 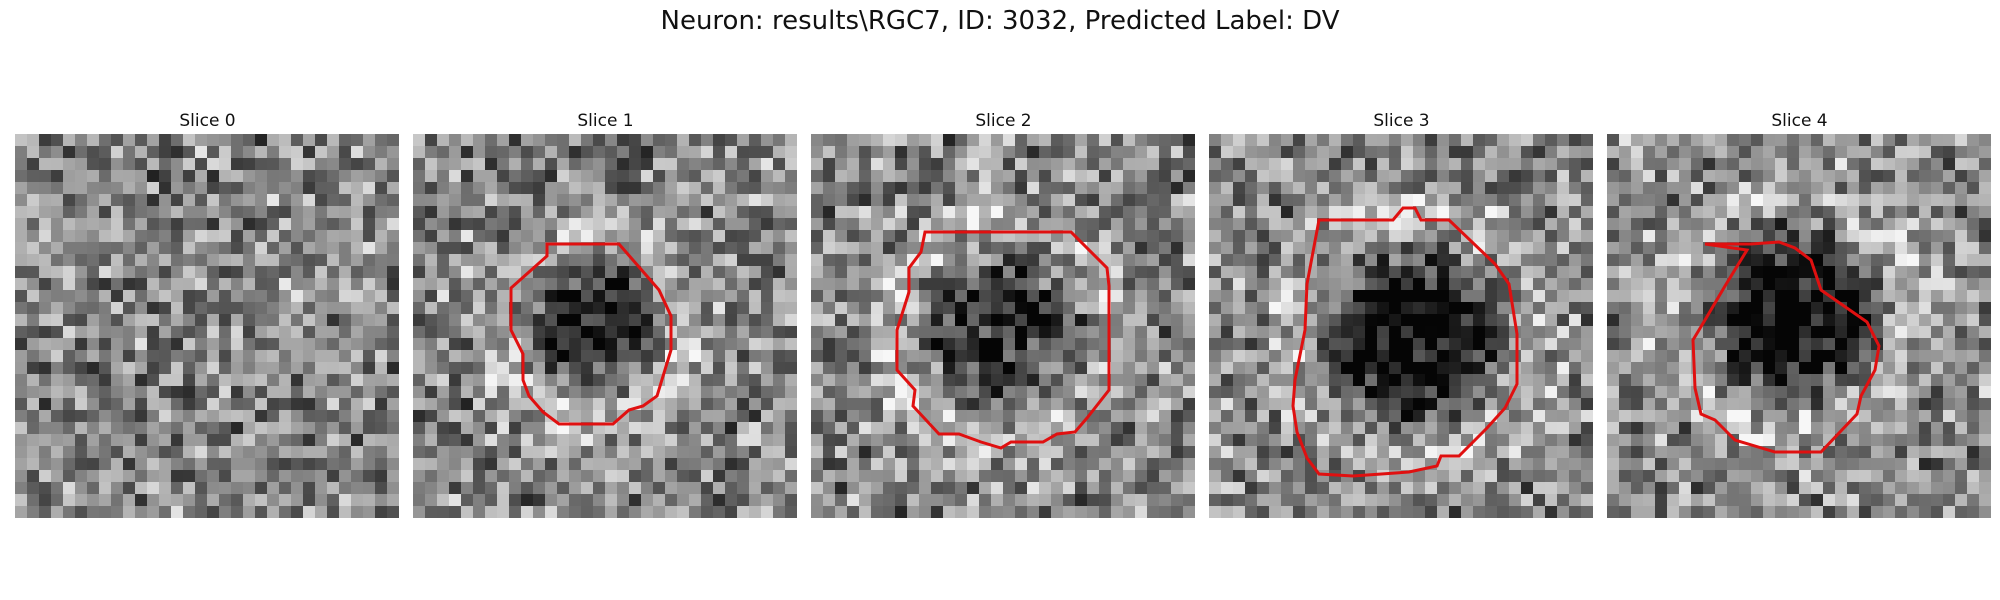 I want to click on slice-title: Slice 1, so click(x=605, y=121).